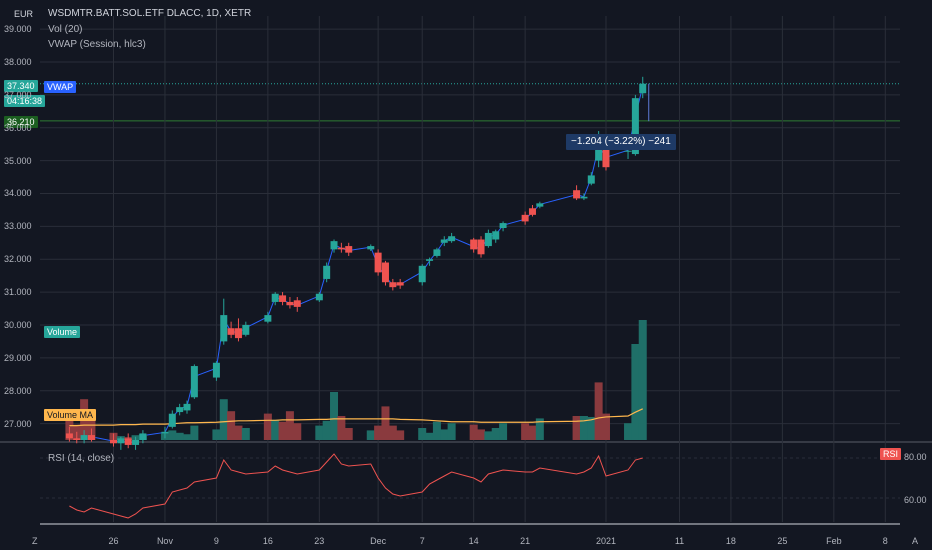  What do you see at coordinates (422, 541) in the screenshot?
I see `time-tick-label: 7` at bounding box center [422, 541].